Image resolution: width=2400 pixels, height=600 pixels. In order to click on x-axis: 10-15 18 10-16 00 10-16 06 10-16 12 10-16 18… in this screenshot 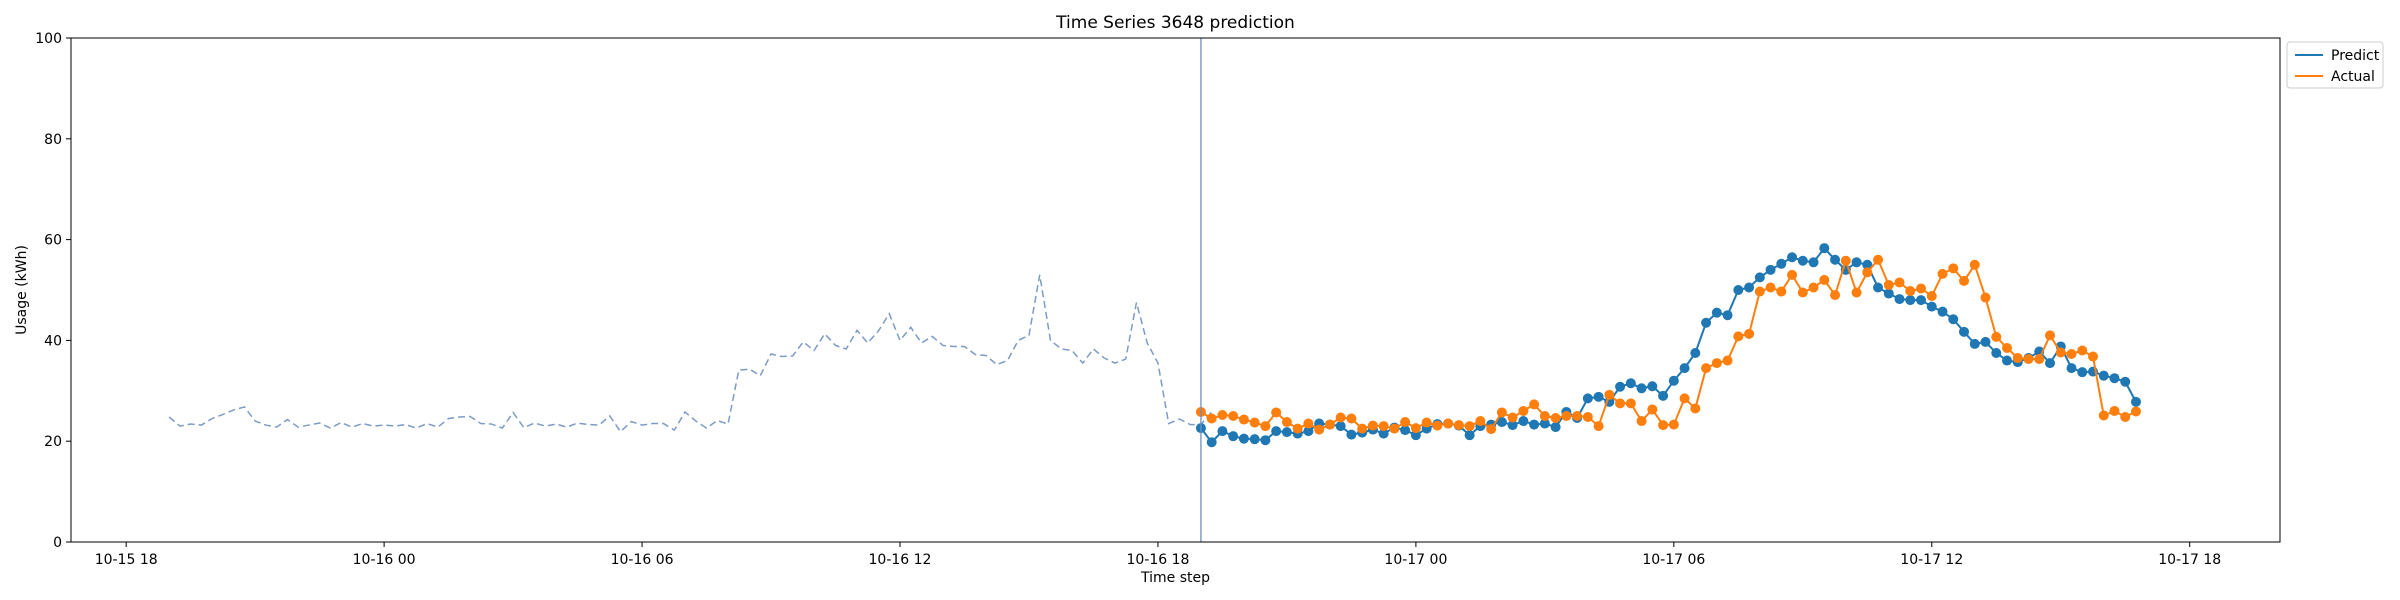, I will do `click(1158, 555)`.